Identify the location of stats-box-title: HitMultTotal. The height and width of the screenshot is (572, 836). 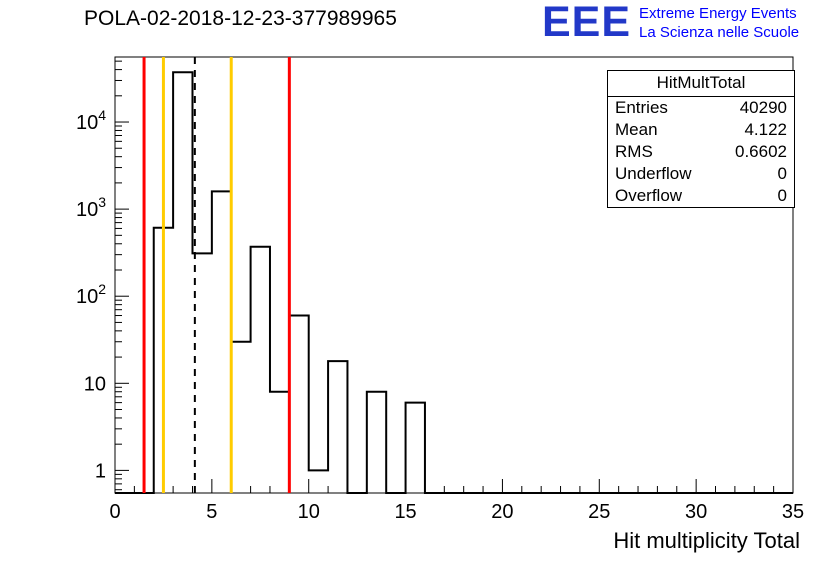
(701, 84).